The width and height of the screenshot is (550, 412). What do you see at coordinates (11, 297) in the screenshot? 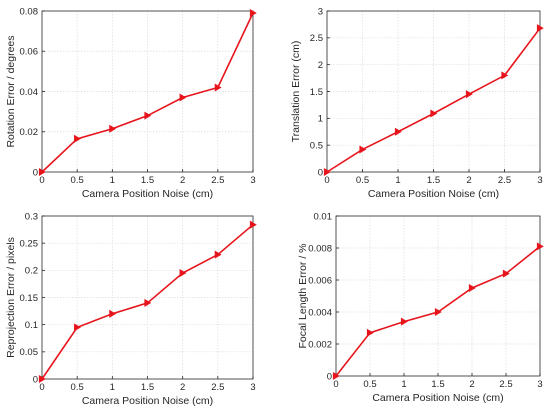
I see `y-axis-label: Reprojection Error / pixels` at bounding box center [11, 297].